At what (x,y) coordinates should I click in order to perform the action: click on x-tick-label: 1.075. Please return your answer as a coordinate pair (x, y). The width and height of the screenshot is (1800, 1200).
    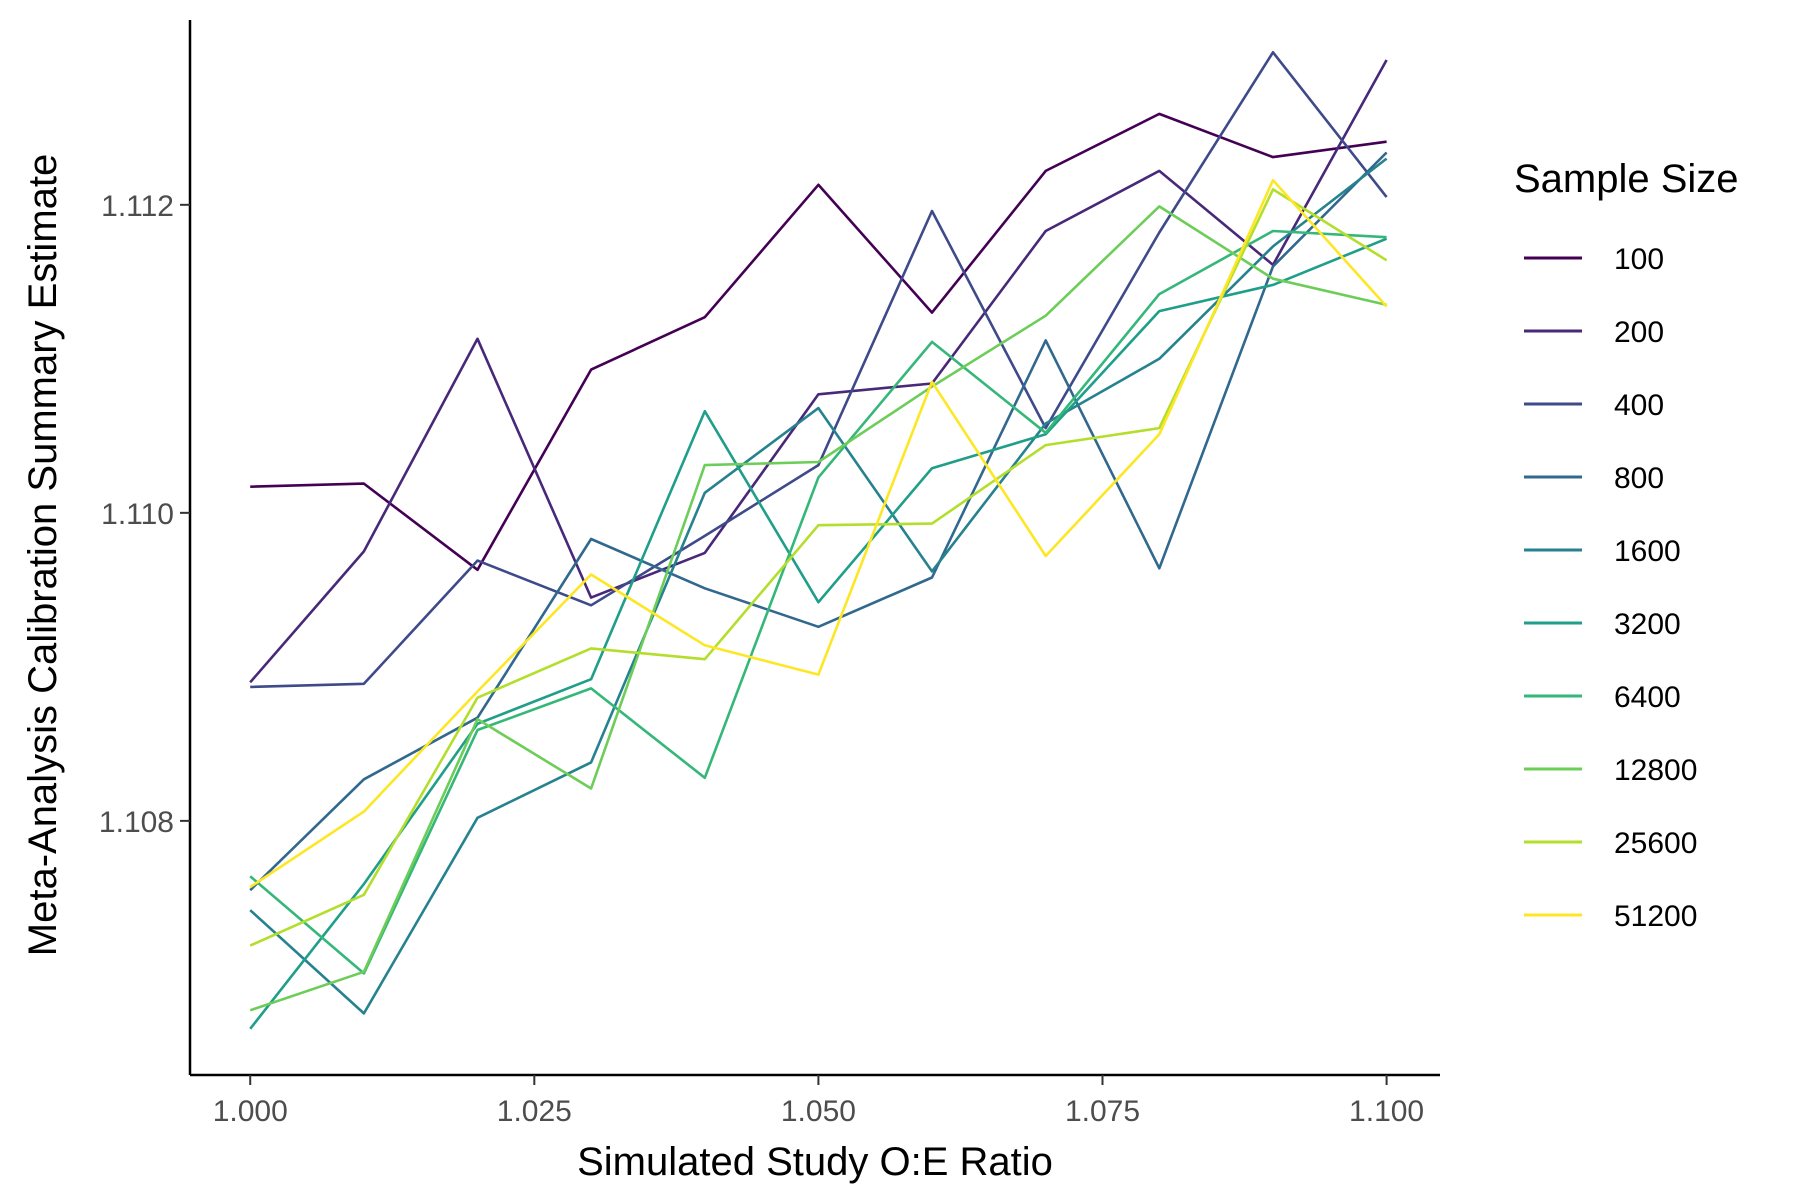
    Looking at the image, I should click on (1102, 1111).